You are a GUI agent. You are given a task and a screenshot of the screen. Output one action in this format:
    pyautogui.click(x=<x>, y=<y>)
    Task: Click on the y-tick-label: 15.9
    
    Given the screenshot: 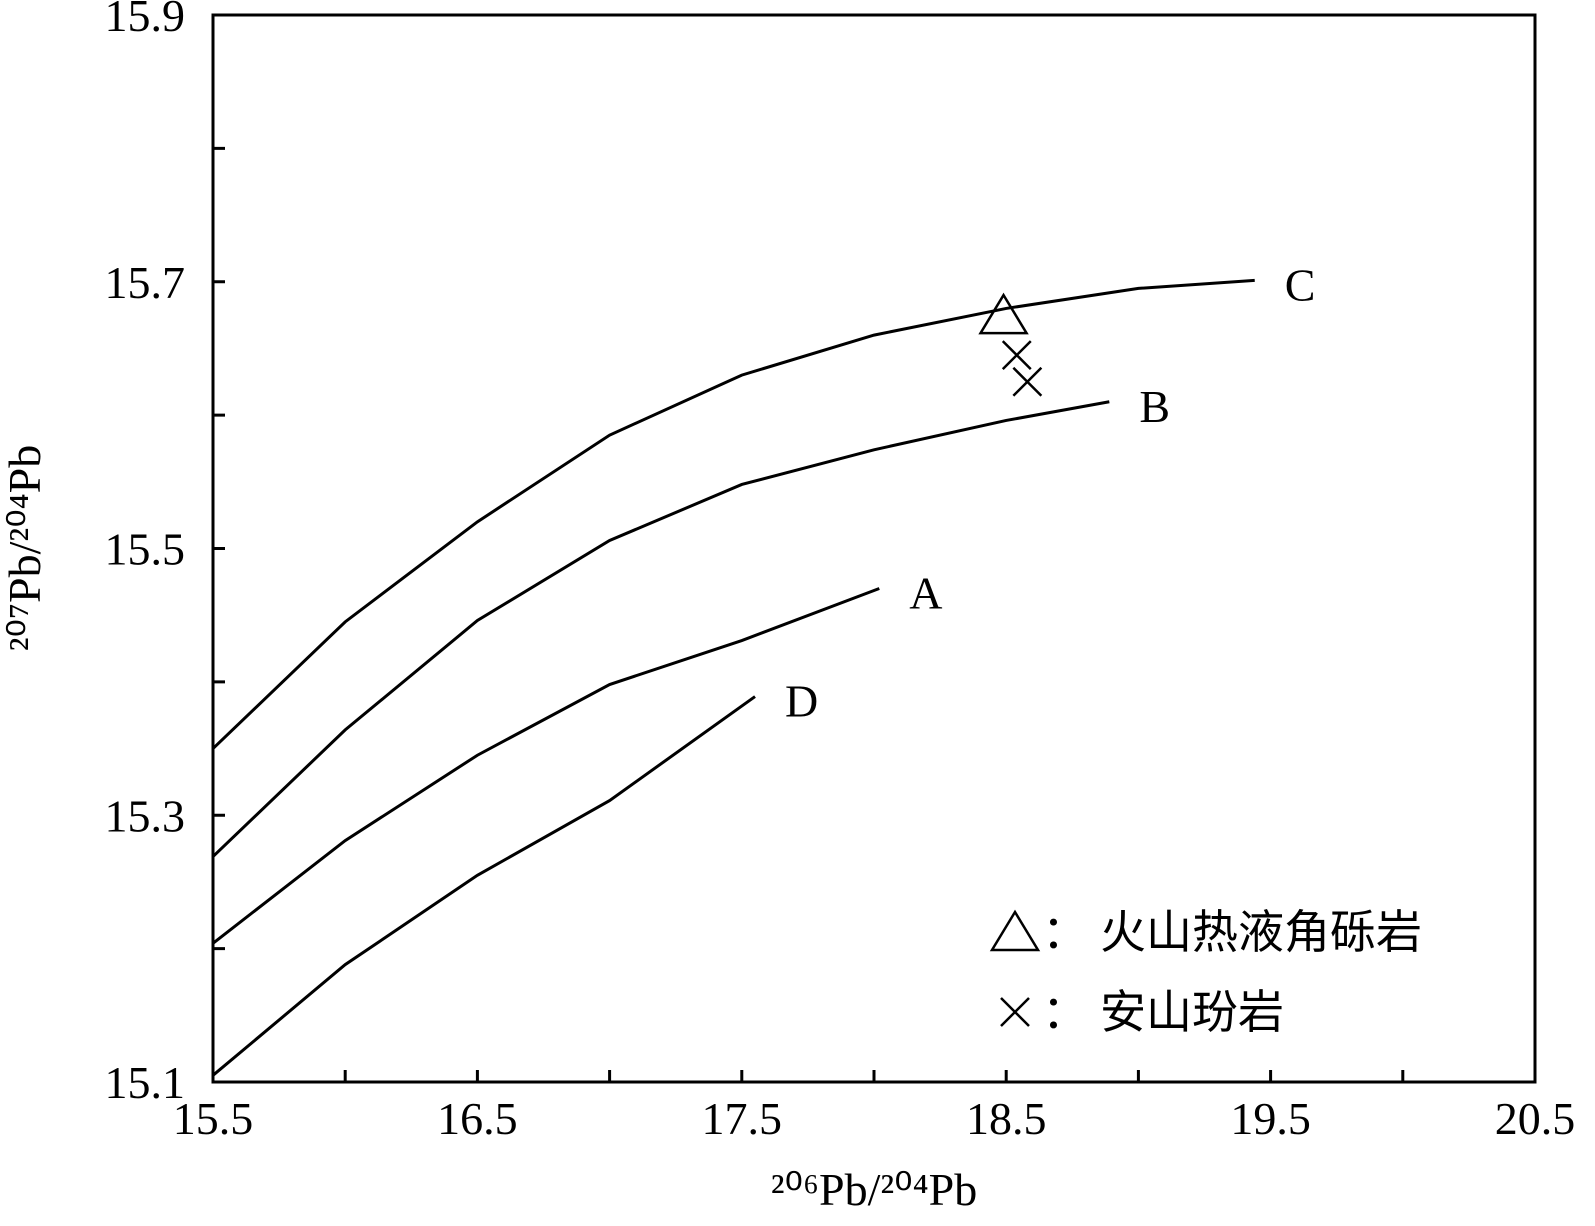 What is the action you would take?
    pyautogui.click(x=145, y=20)
    